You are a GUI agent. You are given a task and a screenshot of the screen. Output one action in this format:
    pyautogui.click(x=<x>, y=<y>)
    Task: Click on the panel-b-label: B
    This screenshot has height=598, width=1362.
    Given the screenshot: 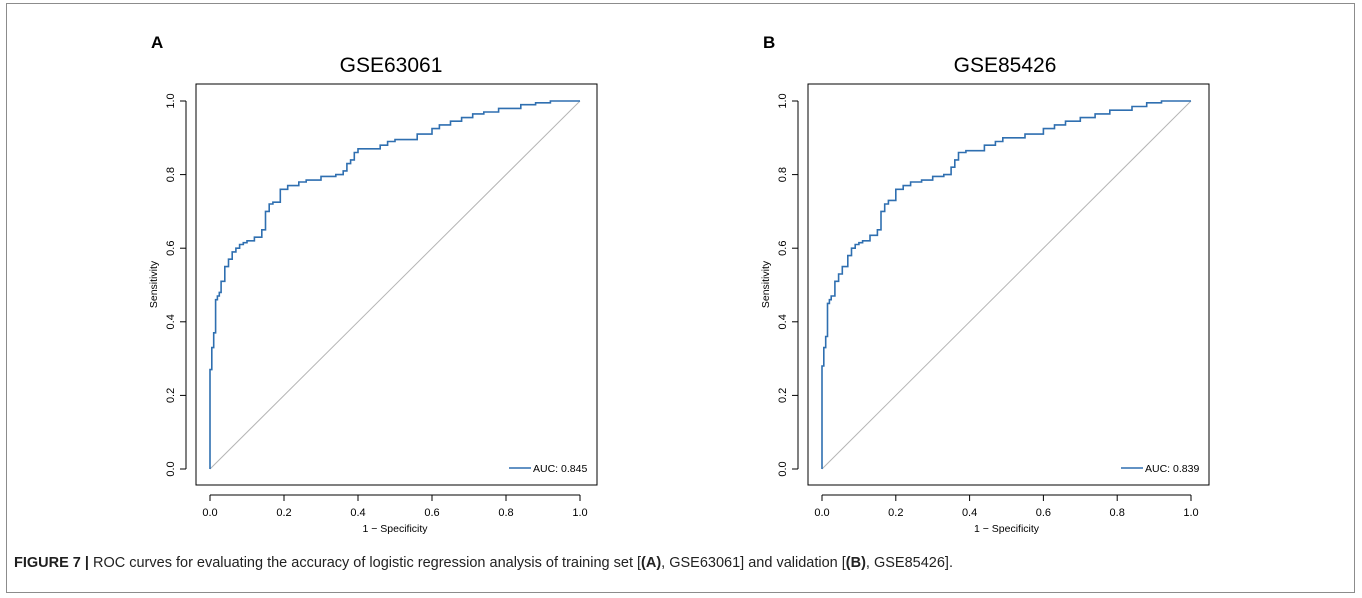 What is the action you would take?
    pyautogui.click(x=769, y=42)
    